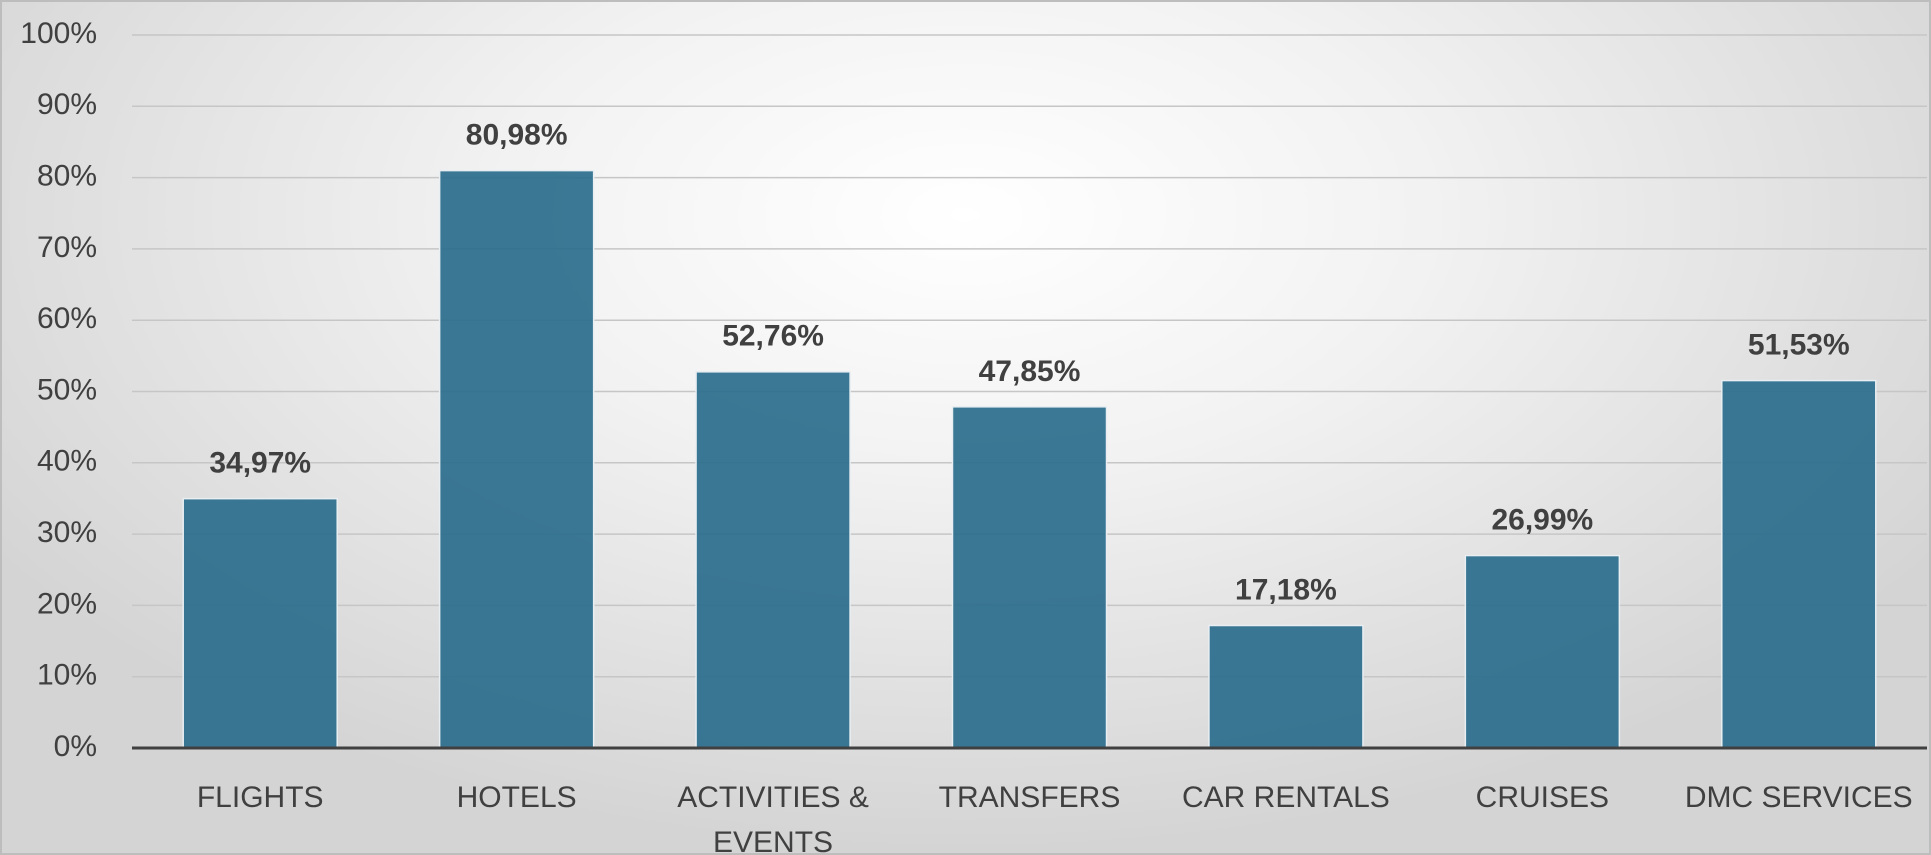  I want to click on x-tick-label: ACTIVITIES & EVENTS, so click(773, 818).